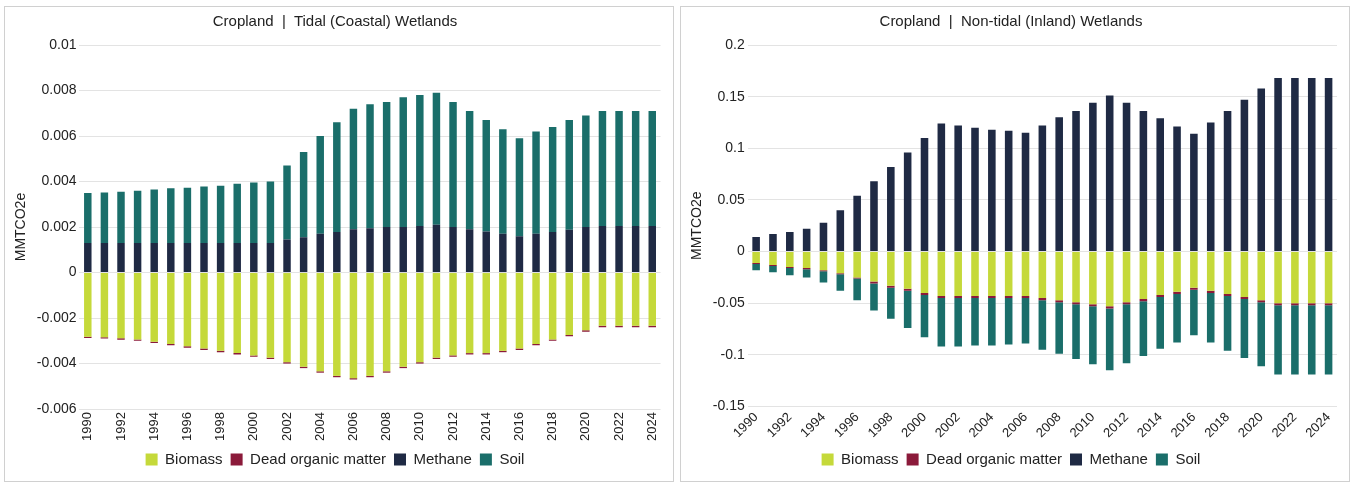 This screenshot has height=485, width=1354. What do you see at coordinates (253, 426) in the screenshot?
I see `x-tick-label: 2000` at bounding box center [253, 426].